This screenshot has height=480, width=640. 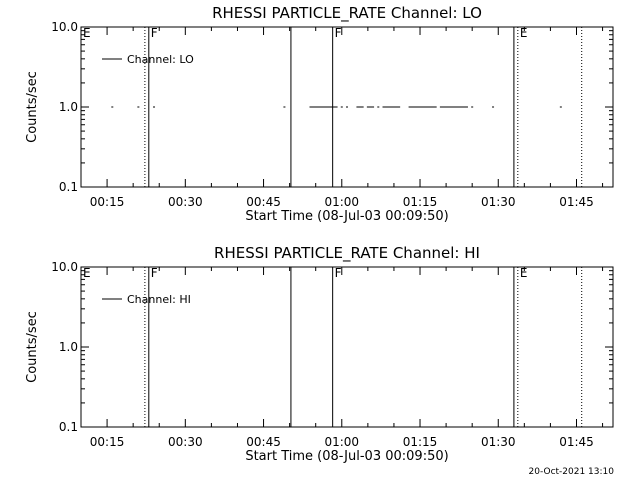 What do you see at coordinates (160, 59) in the screenshot?
I see `legend-label: Channel: LO` at bounding box center [160, 59].